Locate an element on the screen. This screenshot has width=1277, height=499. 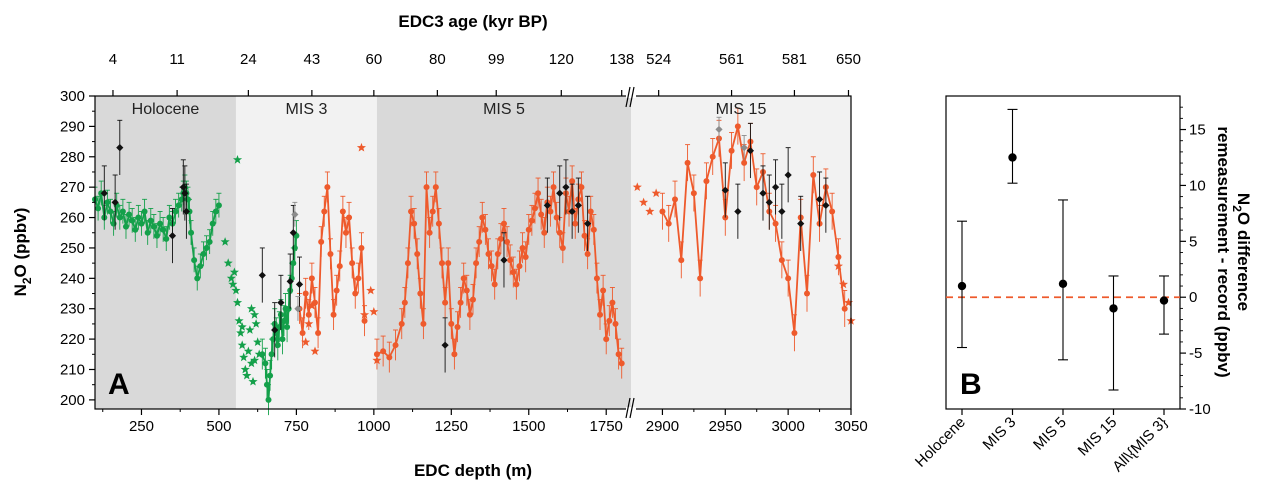
x-tick-label: 500 is located at coordinates (218, 426).